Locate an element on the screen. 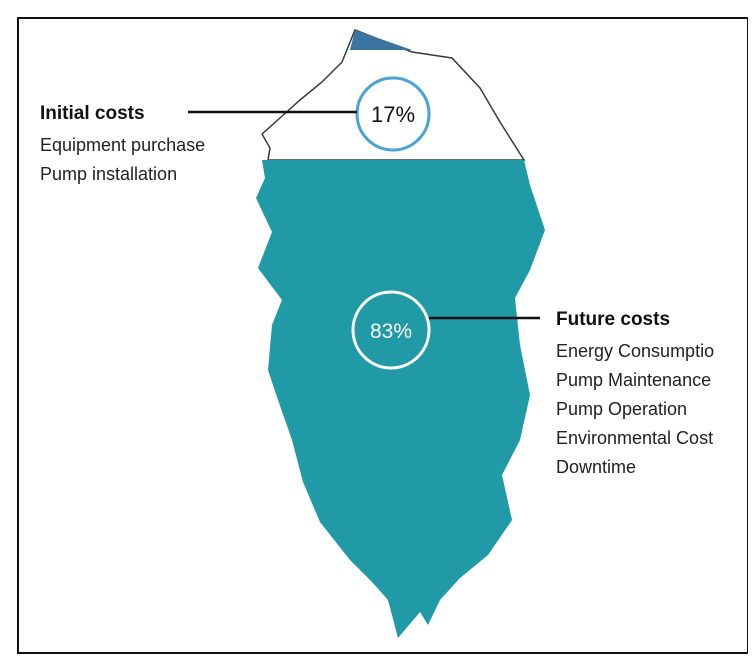 The height and width of the screenshot is (665, 756). initial-cost-item: Equipment purchase is located at coordinates (122, 145).